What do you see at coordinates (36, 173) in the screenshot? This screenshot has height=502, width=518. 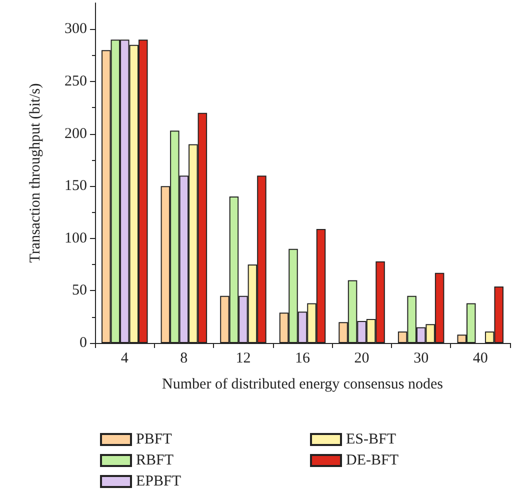 I see `y-axis-title: Transaction throughput (bit/s)` at bounding box center [36, 173].